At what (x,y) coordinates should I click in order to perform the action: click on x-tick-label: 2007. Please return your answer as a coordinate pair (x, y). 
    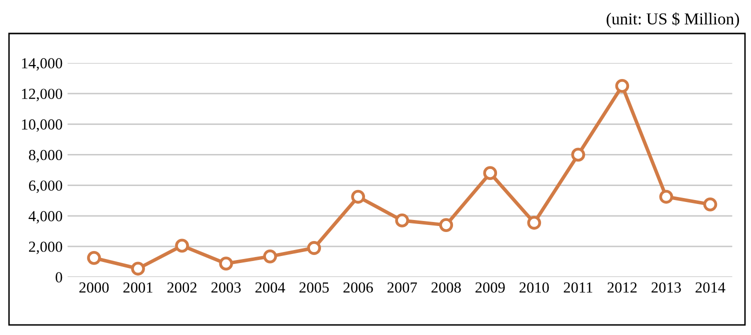
    Looking at the image, I should click on (402, 287).